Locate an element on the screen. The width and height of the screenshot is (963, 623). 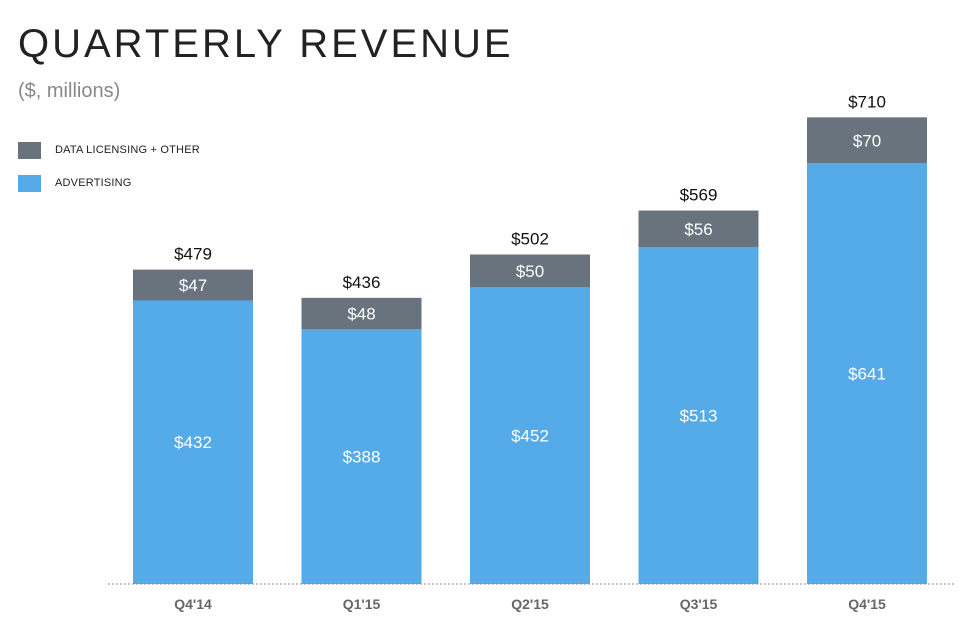
x-tick-labels: Q4'14 Q1'15 Q2'15 Q3'15 Q4'15 is located at coordinates (530, 604).